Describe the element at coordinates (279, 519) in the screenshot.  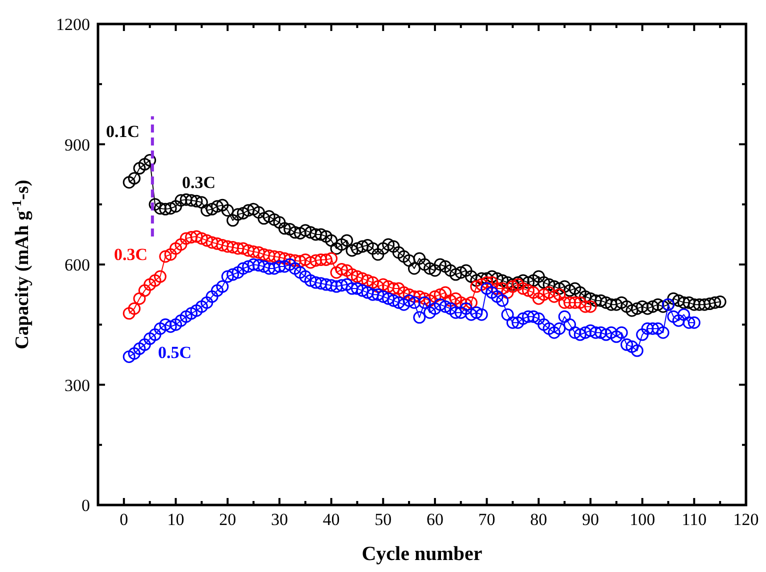
I see `x-tick-label: 30` at that location.